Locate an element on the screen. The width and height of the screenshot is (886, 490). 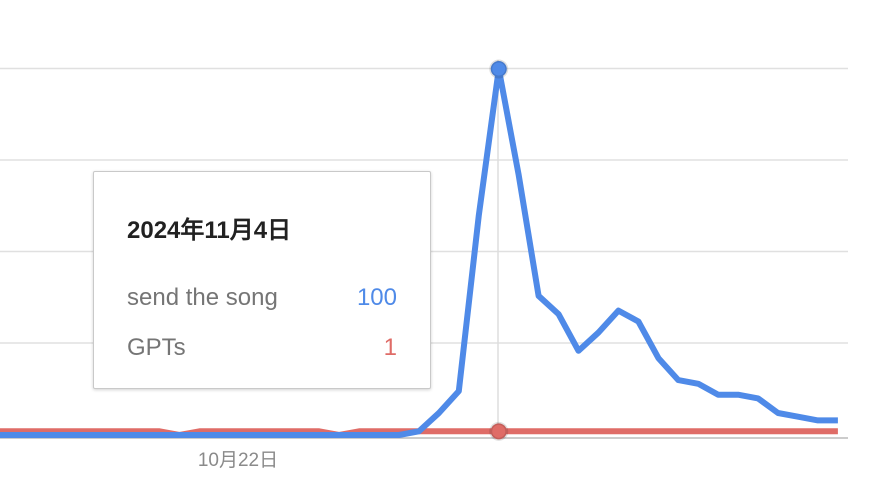
tooltip-series-value: 1 is located at coordinates (390, 347).